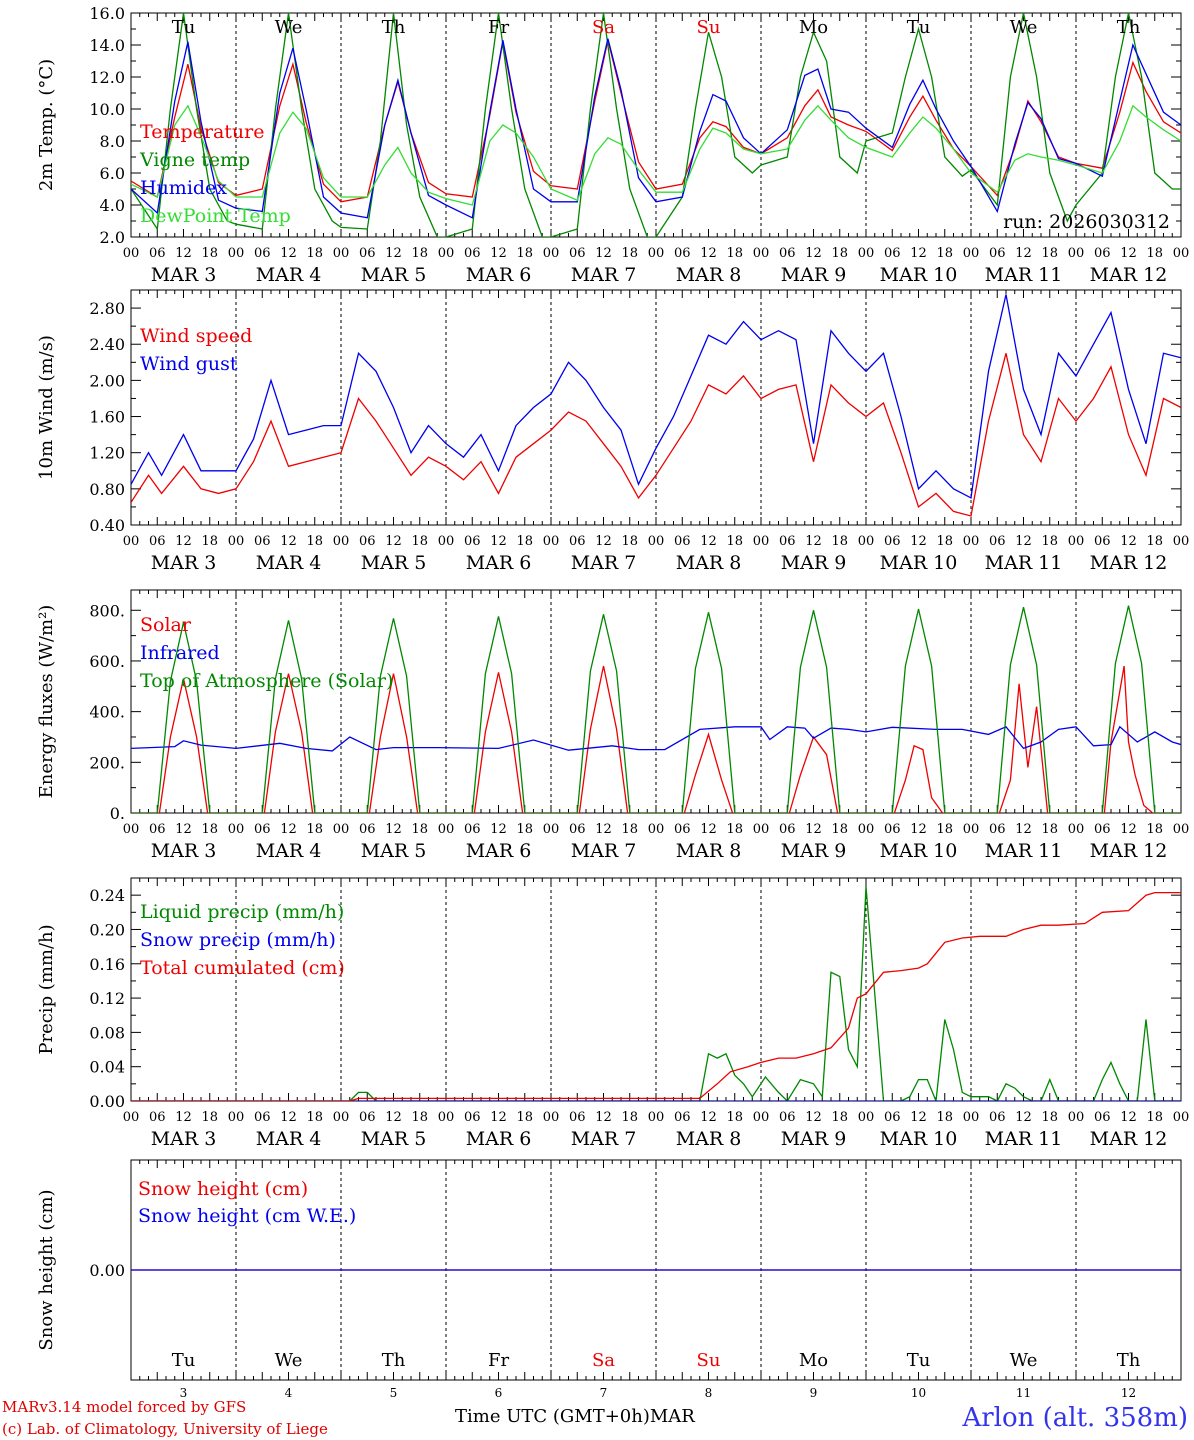  I want to click on day-abbr: Su, so click(709, 1360).